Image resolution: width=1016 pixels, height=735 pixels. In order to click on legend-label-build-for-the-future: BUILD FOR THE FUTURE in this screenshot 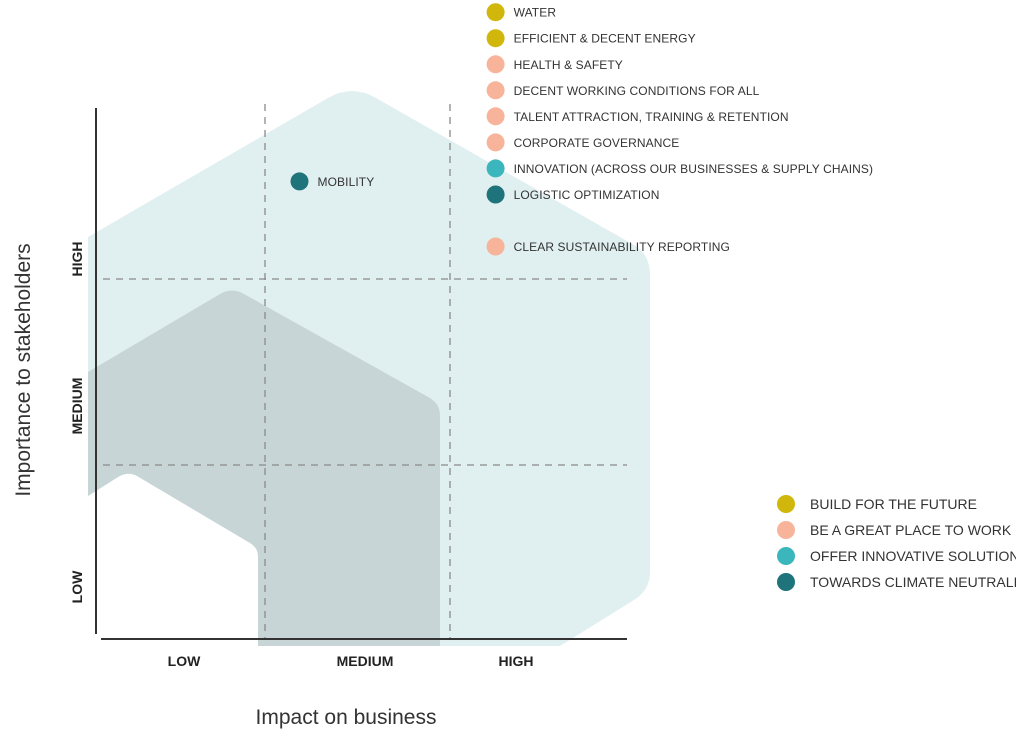, I will do `click(893, 504)`.